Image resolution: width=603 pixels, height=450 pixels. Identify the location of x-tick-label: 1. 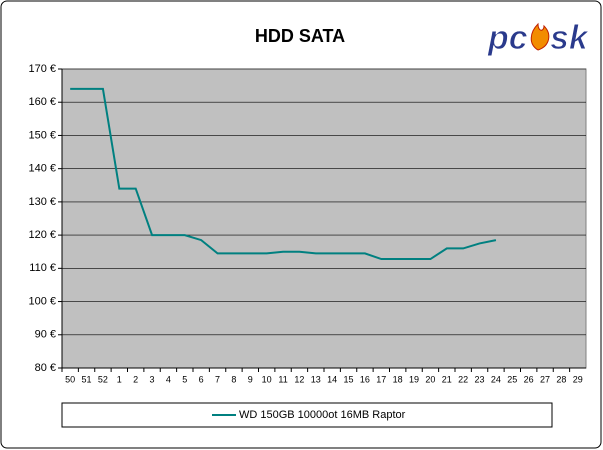
(119, 379).